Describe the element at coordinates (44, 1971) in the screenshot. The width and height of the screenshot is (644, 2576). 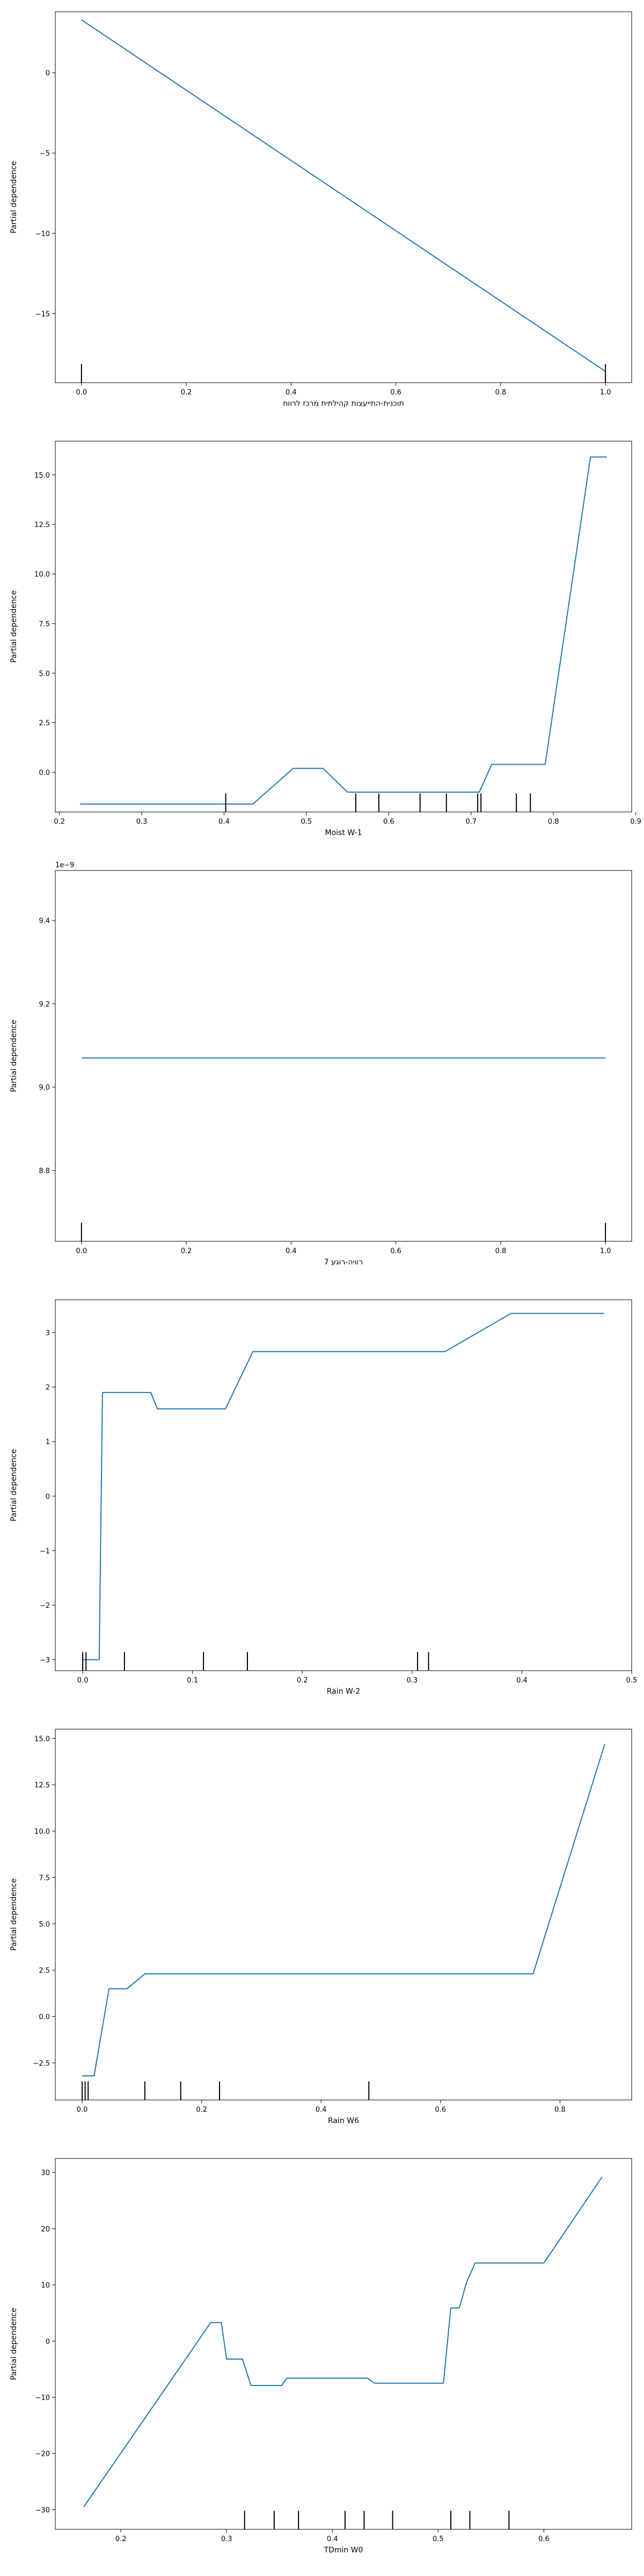
I see `y-tick-label: 2.5` at that location.